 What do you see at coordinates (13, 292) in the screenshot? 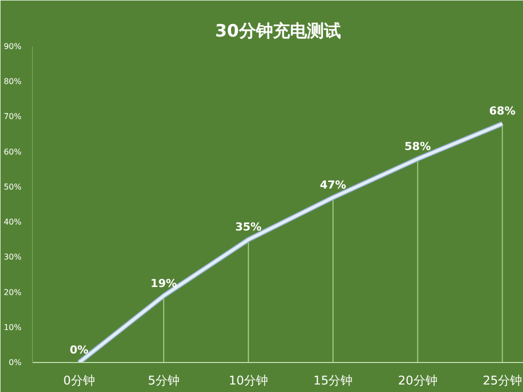
I see `y-tick-label: 20%` at bounding box center [13, 292].